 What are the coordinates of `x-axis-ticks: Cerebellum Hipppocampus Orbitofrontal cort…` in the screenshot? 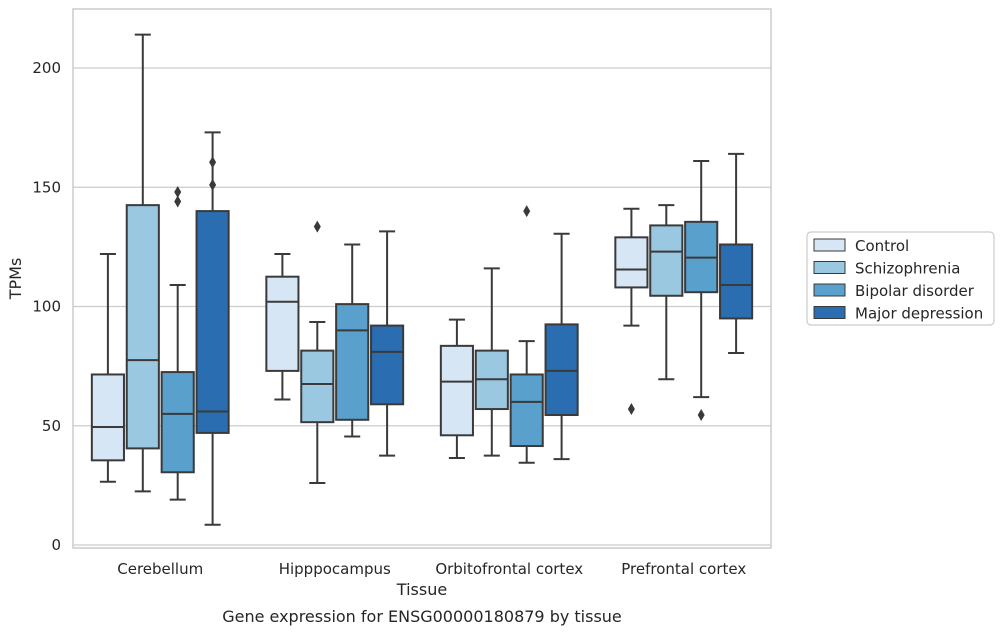 It's located at (431, 569).